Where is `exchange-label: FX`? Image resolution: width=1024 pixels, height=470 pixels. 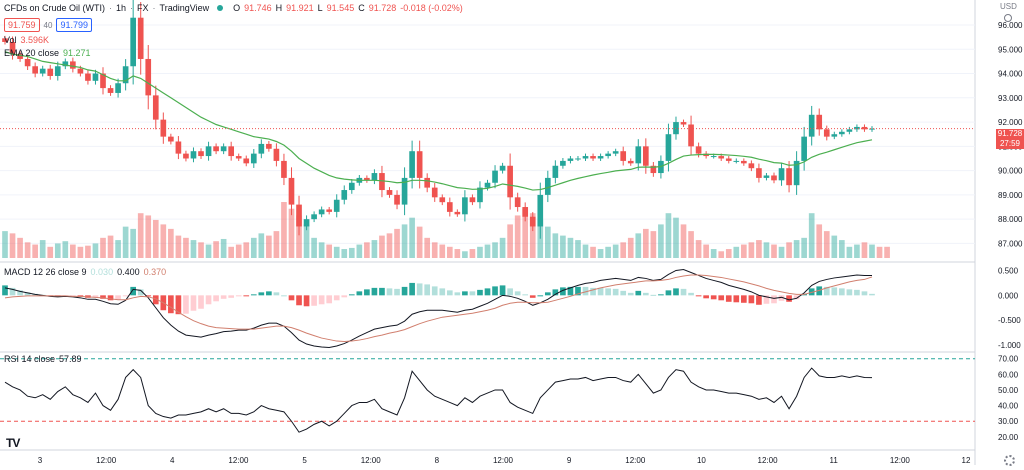 exchange-label: FX is located at coordinates (143, 8).